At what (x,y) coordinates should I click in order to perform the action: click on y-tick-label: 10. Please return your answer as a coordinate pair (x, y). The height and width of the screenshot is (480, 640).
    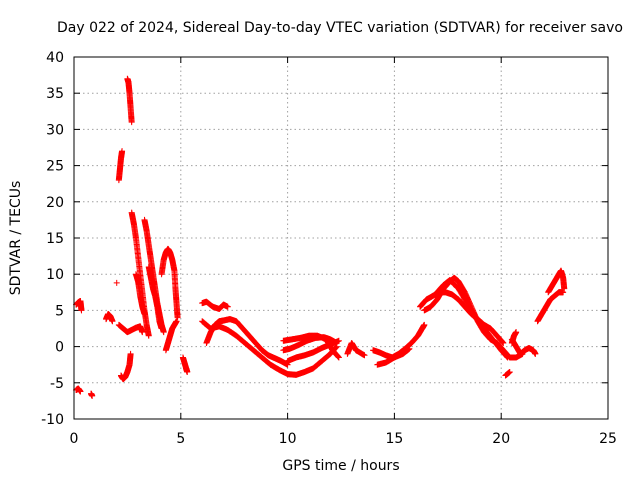
    Looking at the image, I should click on (55, 275).